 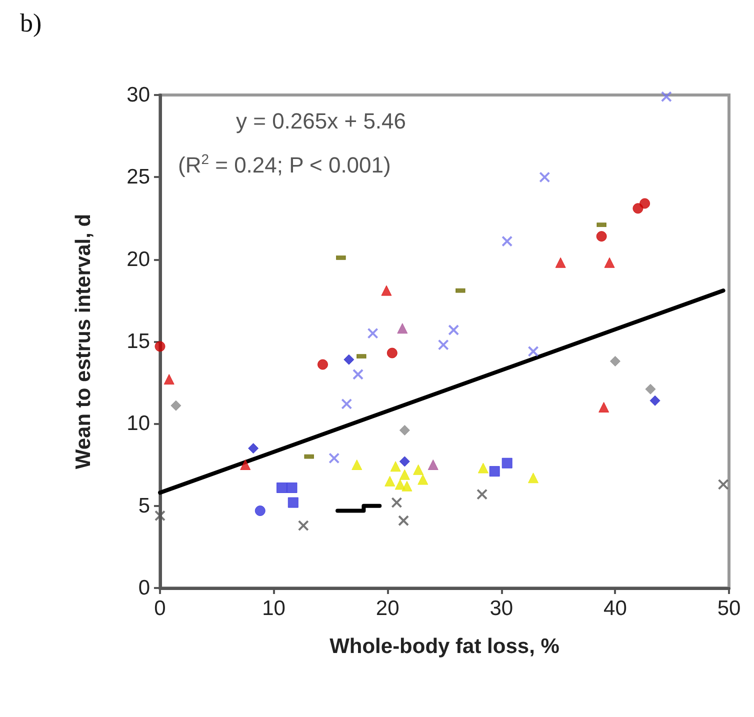 I want to click on y-axis-title: Wean to estrus interval, d, so click(x=83, y=342).